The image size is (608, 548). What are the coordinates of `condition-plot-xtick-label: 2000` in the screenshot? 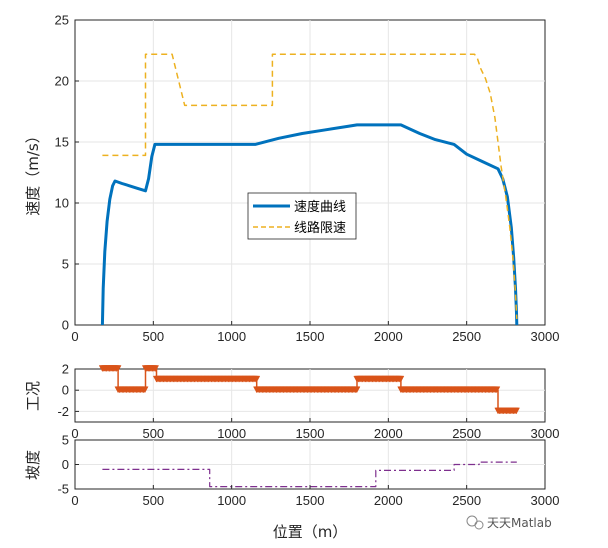 It's located at (388, 433).